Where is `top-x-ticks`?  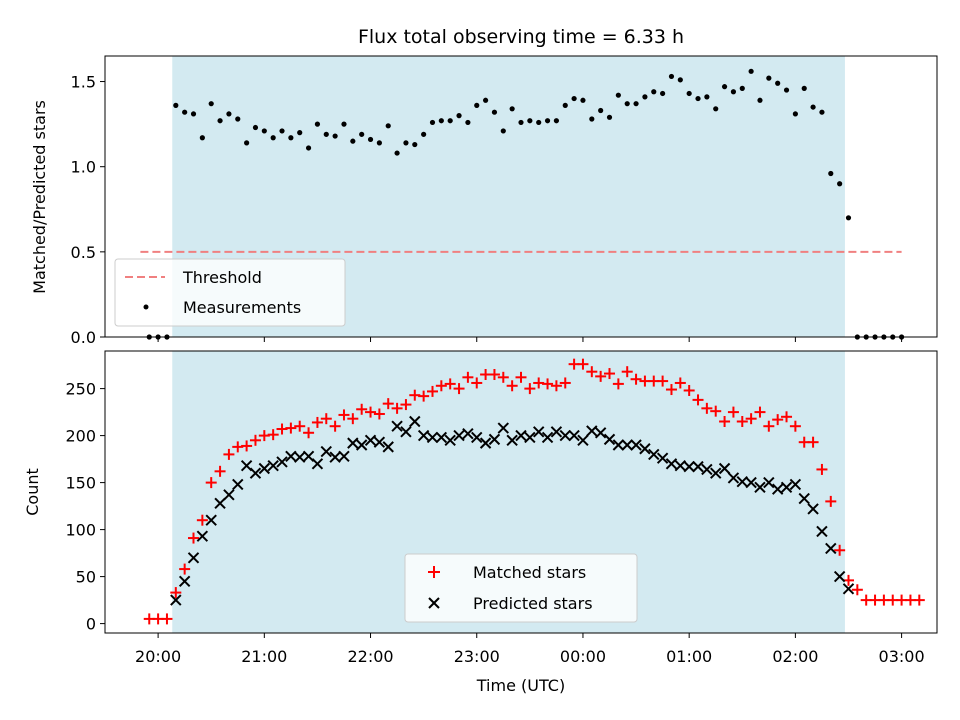
top-x-ticks is located at coordinates (530, 339).